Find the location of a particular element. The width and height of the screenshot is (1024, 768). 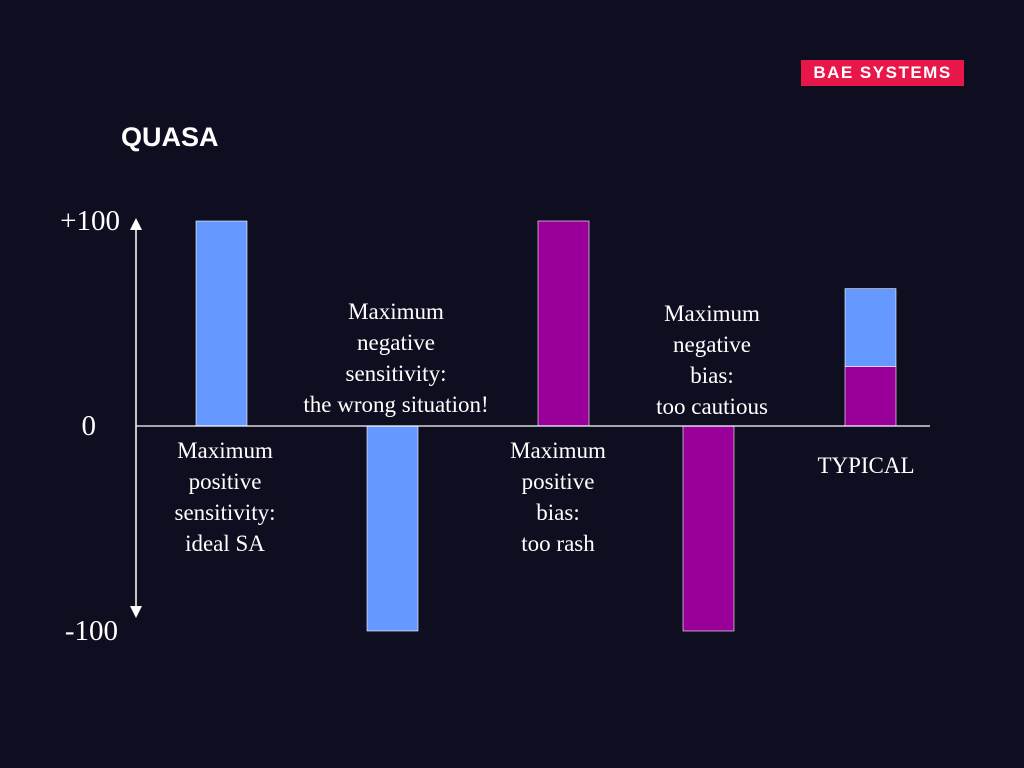

y-tick-label-max: +100 is located at coordinates (90, 221).